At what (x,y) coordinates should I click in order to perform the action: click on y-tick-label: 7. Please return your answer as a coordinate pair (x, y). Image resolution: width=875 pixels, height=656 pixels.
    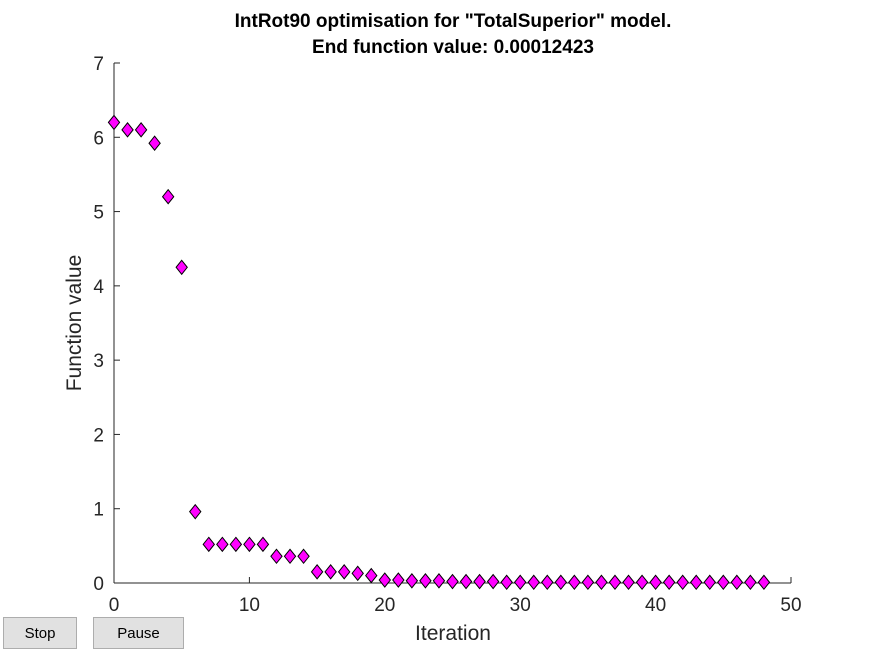
    Looking at the image, I should click on (98, 64).